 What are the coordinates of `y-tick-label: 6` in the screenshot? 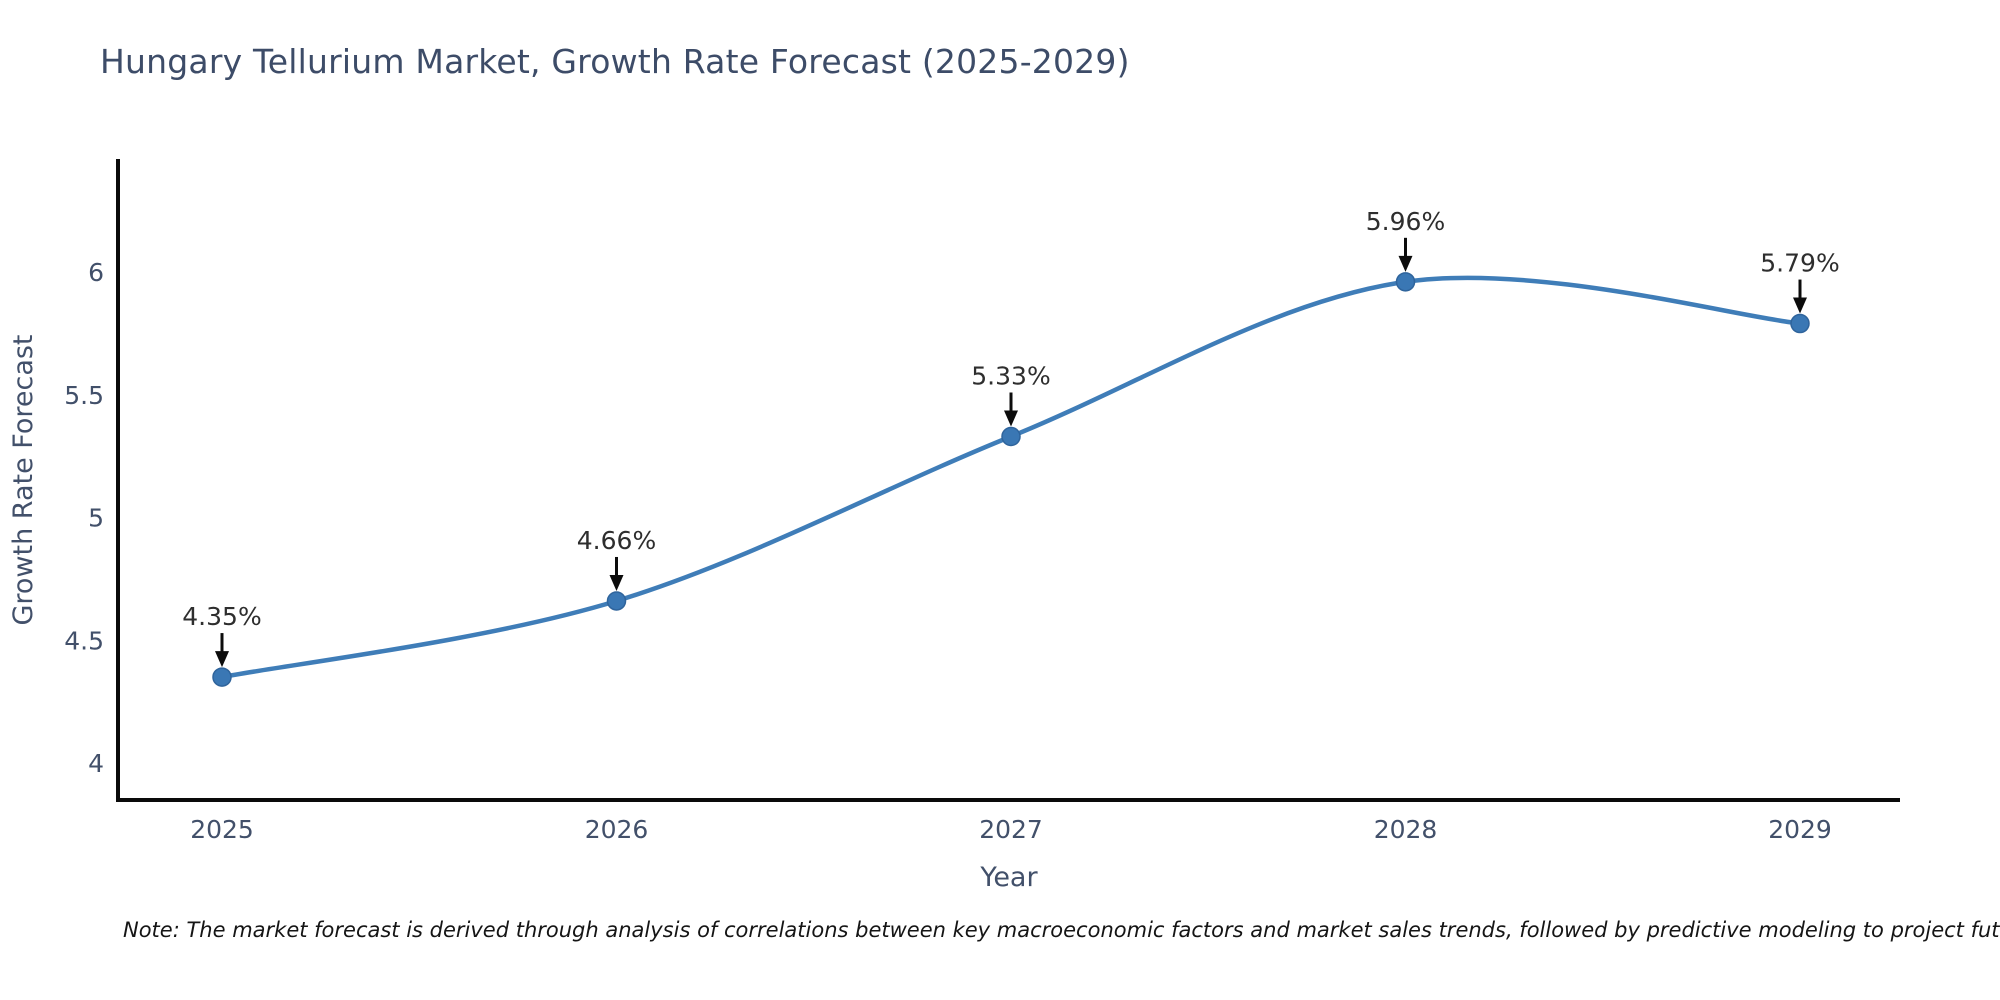 It's located at (96, 272).